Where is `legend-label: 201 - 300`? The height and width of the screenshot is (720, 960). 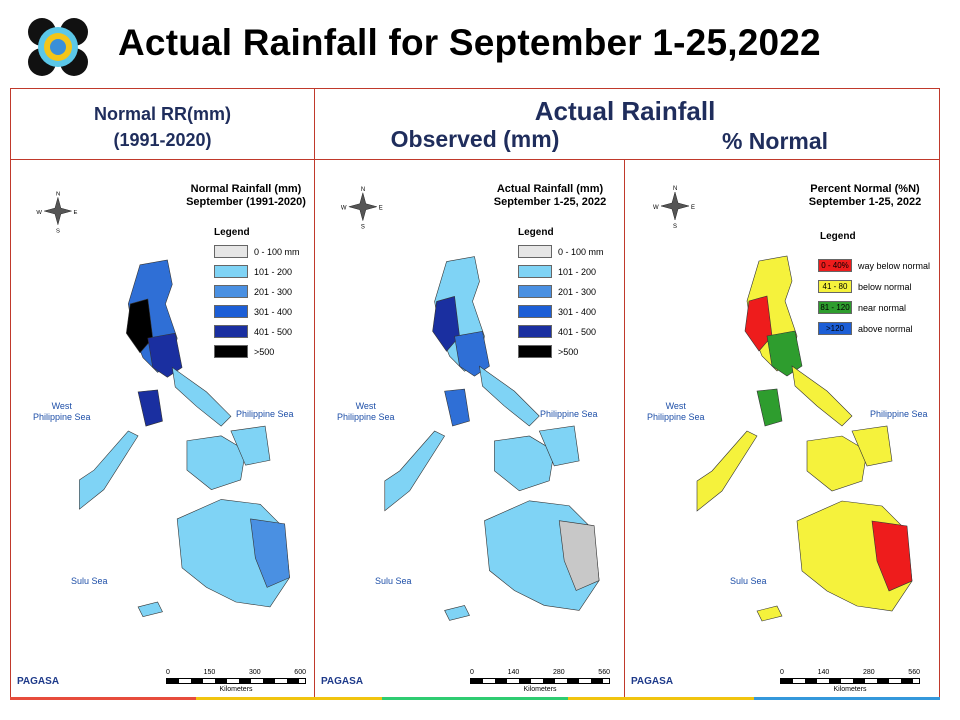 legend-label: 201 - 300 is located at coordinates (577, 291).